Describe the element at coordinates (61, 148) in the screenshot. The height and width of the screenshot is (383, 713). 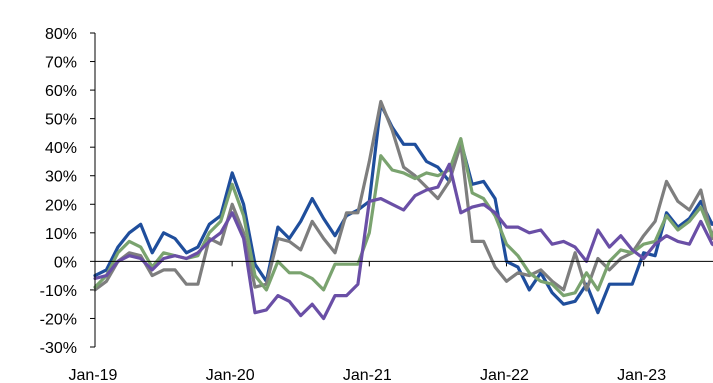
I see `y-tick-label: 40%` at that location.